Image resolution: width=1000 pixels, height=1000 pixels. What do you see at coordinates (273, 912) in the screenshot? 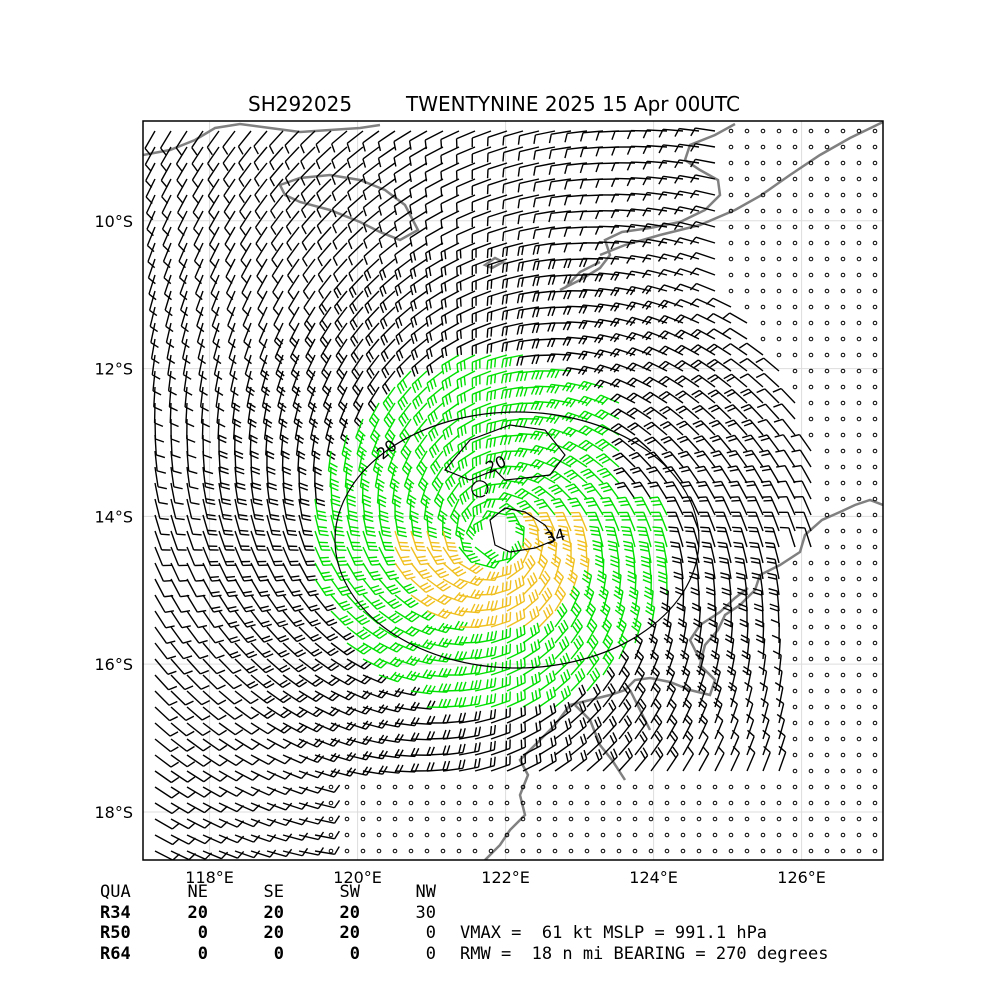
I see `radii-value: 20` at bounding box center [273, 912].